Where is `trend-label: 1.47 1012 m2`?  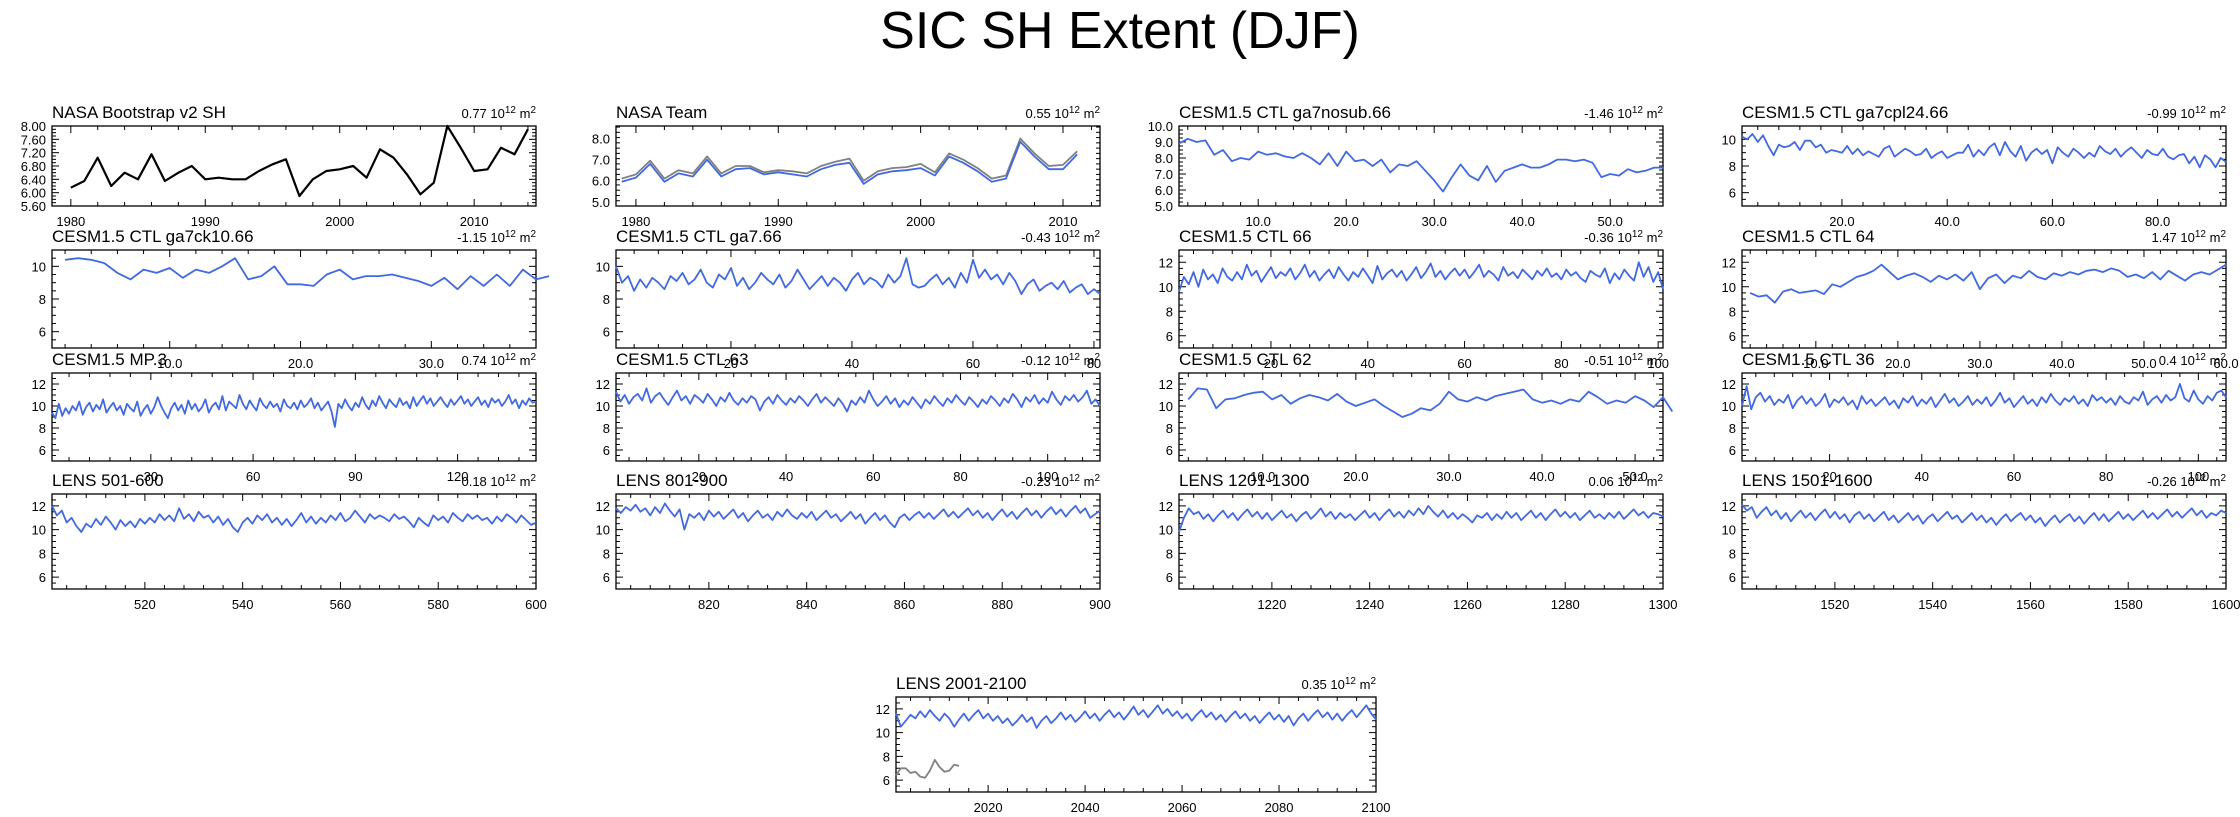 trend-label: 1.47 1012 m2 is located at coordinates (2188, 237).